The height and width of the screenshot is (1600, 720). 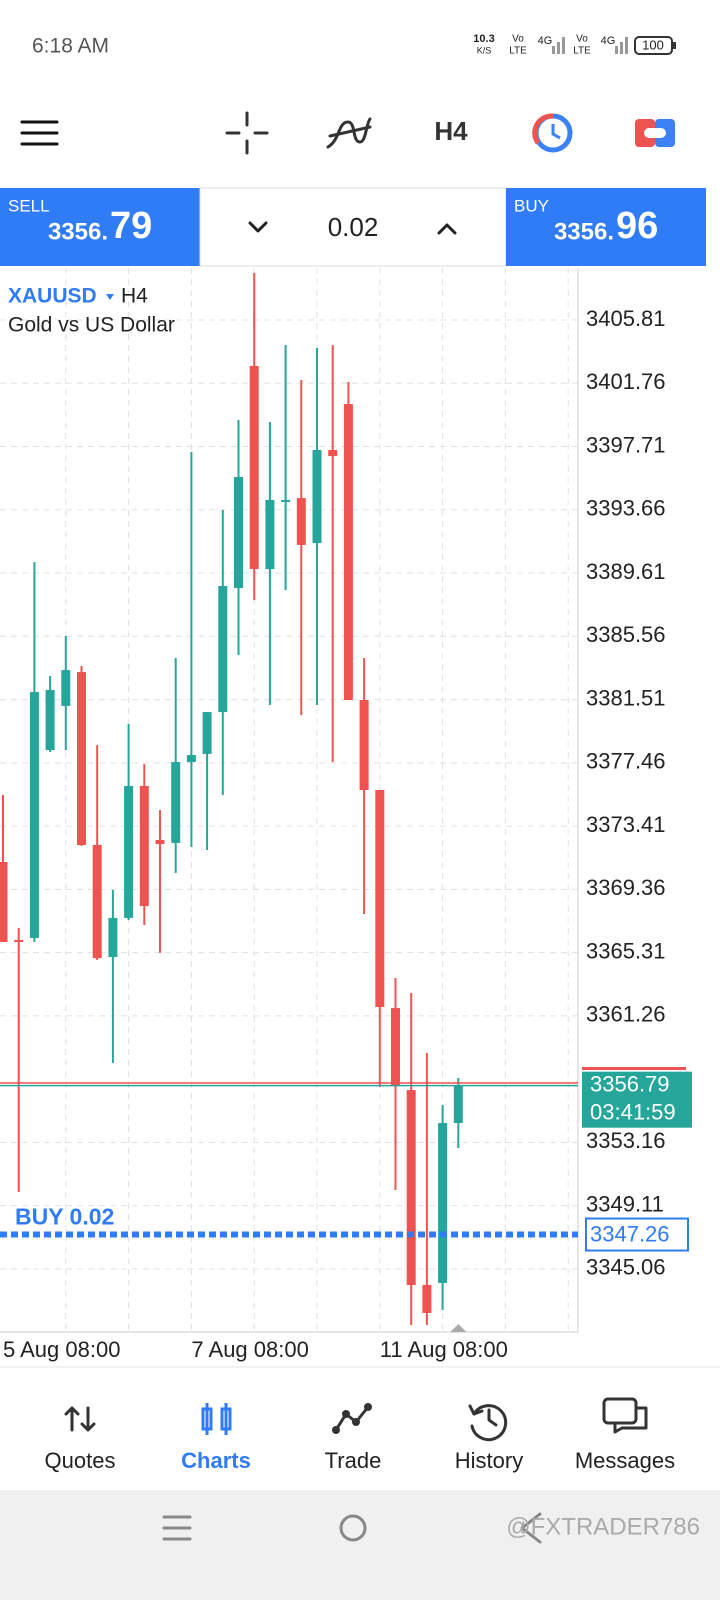 What do you see at coordinates (608, 41) in the screenshot?
I see `status-net: 4G` at bounding box center [608, 41].